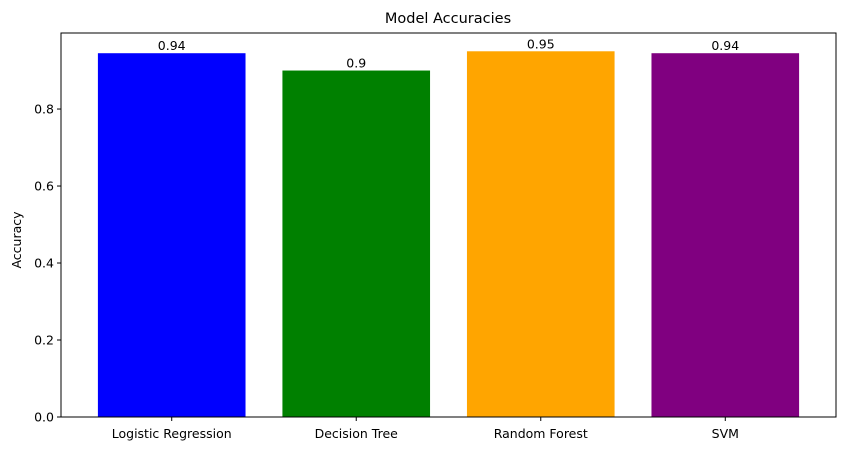  What do you see at coordinates (448, 53) in the screenshot?
I see `data-labels-layer: 0.94 0.9 0.95 0.94` at bounding box center [448, 53].